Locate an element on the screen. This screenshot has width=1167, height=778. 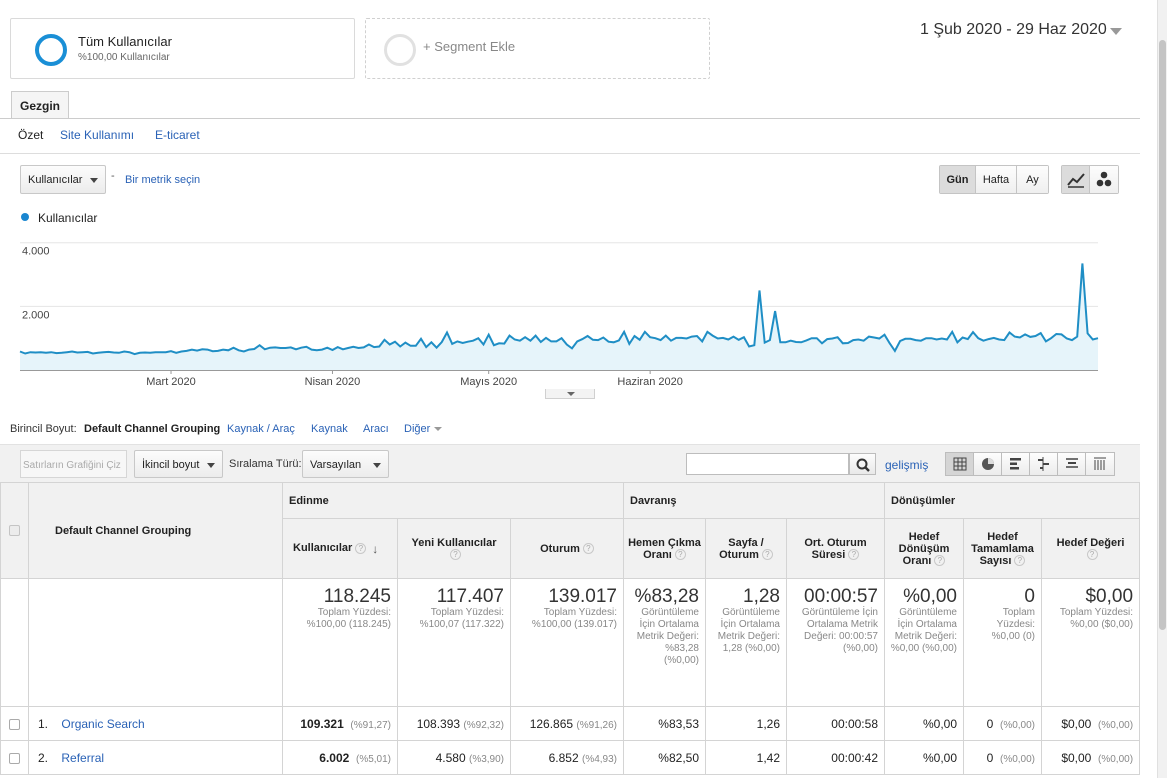
table-search-input is located at coordinates (767, 464).